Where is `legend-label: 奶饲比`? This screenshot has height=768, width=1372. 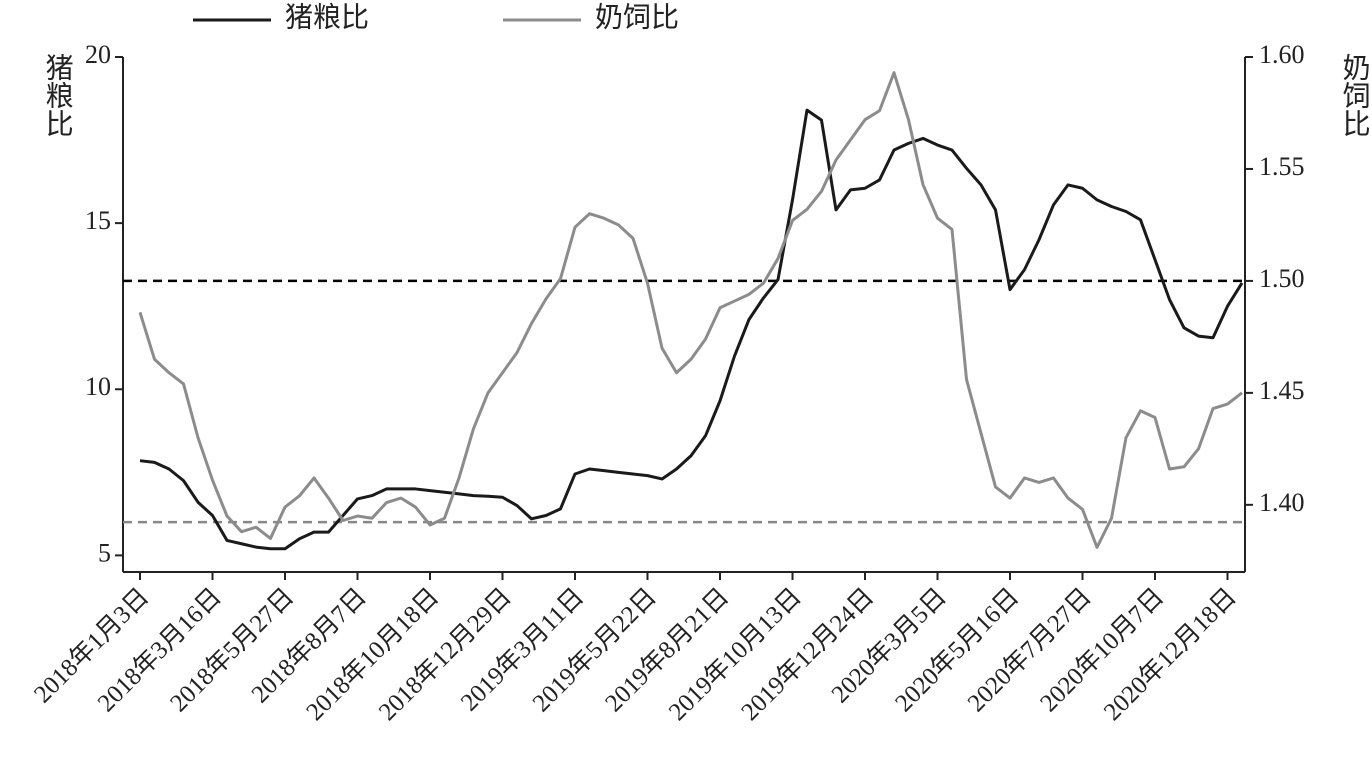 legend-label: 奶饲比 is located at coordinates (637, 17).